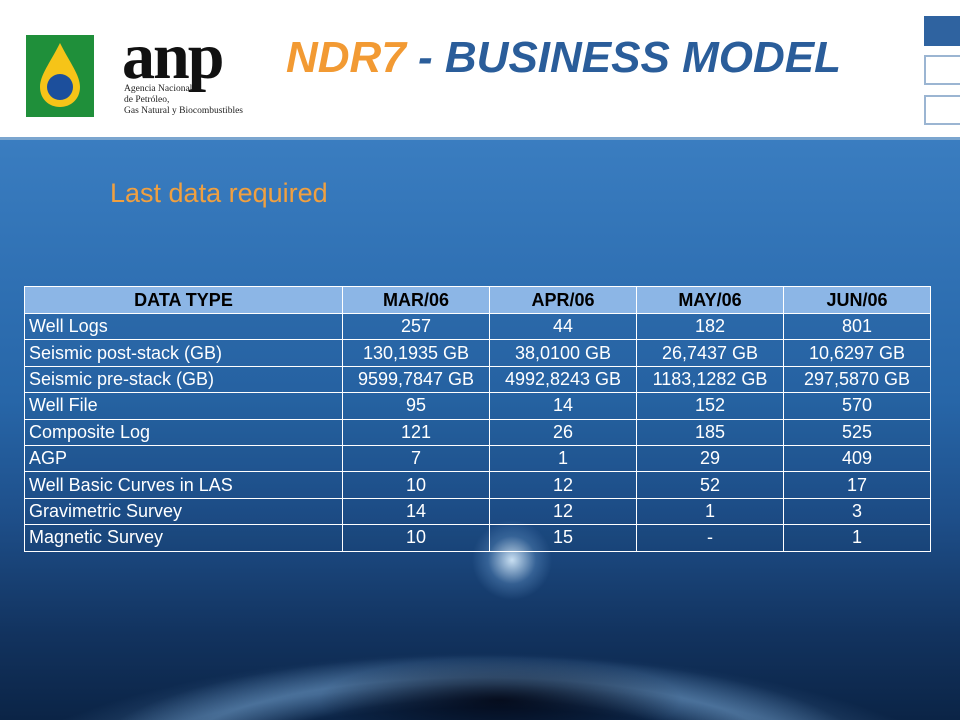 This screenshot has height=720, width=960. I want to click on row-label-cell: Well Logs, so click(183, 326).